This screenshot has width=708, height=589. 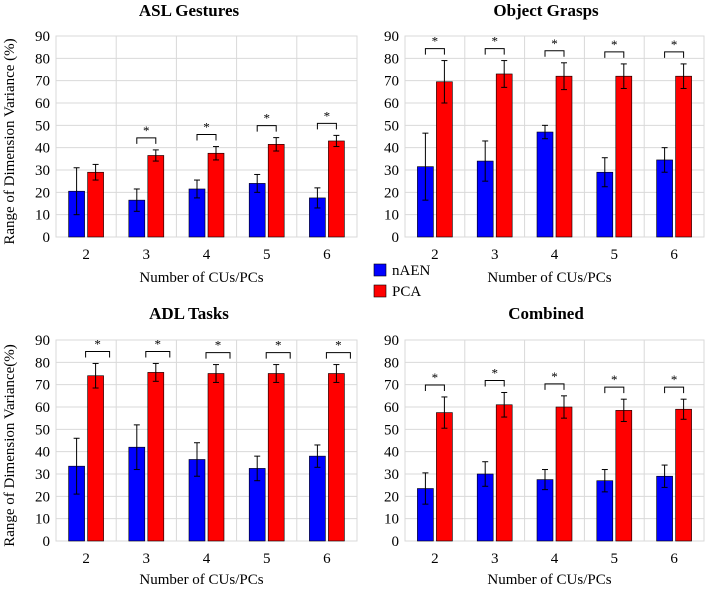 What do you see at coordinates (401, 281) in the screenshot?
I see `legend: nAEN PCA` at bounding box center [401, 281].